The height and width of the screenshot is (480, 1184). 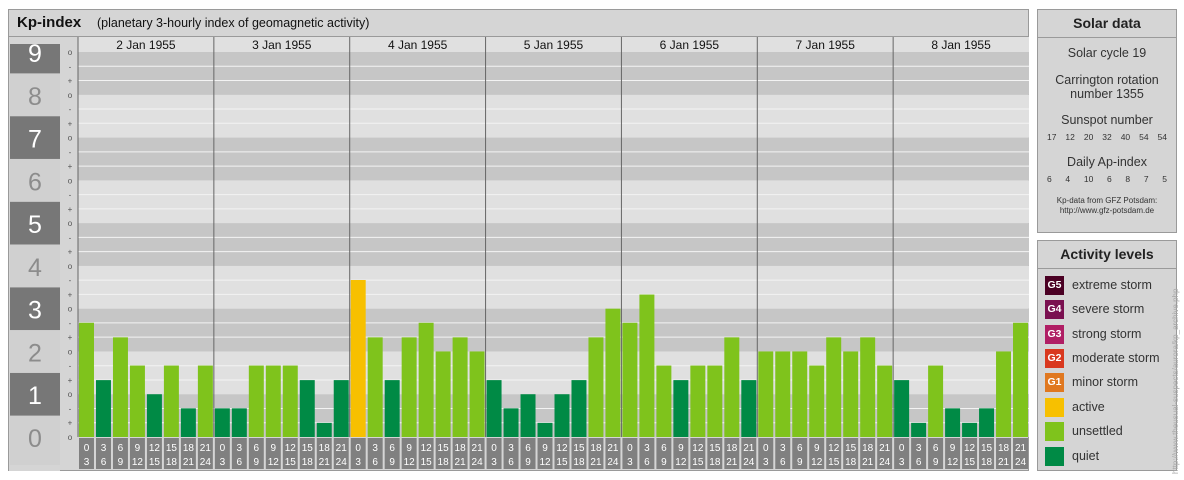 I want to click on g4-swatch: G4, so click(x=1054, y=309).